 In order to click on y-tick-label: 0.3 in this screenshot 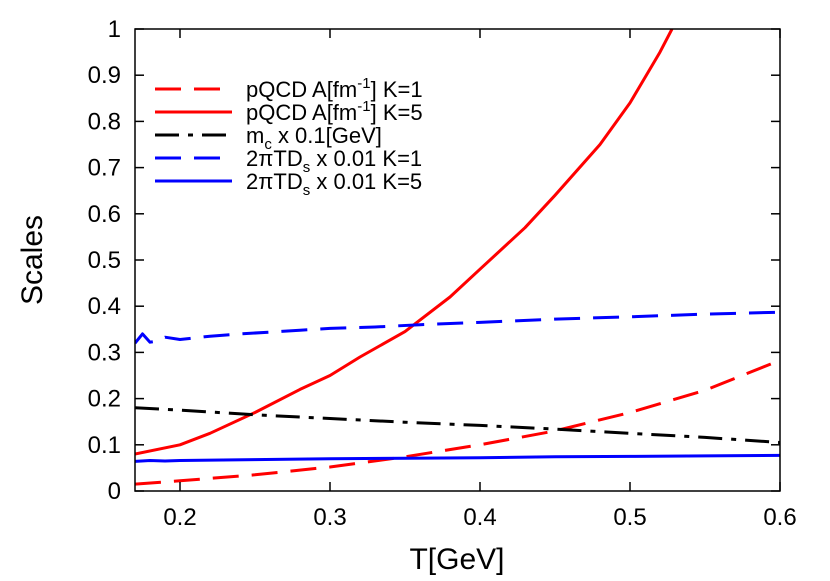, I will do `click(104, 352)`.